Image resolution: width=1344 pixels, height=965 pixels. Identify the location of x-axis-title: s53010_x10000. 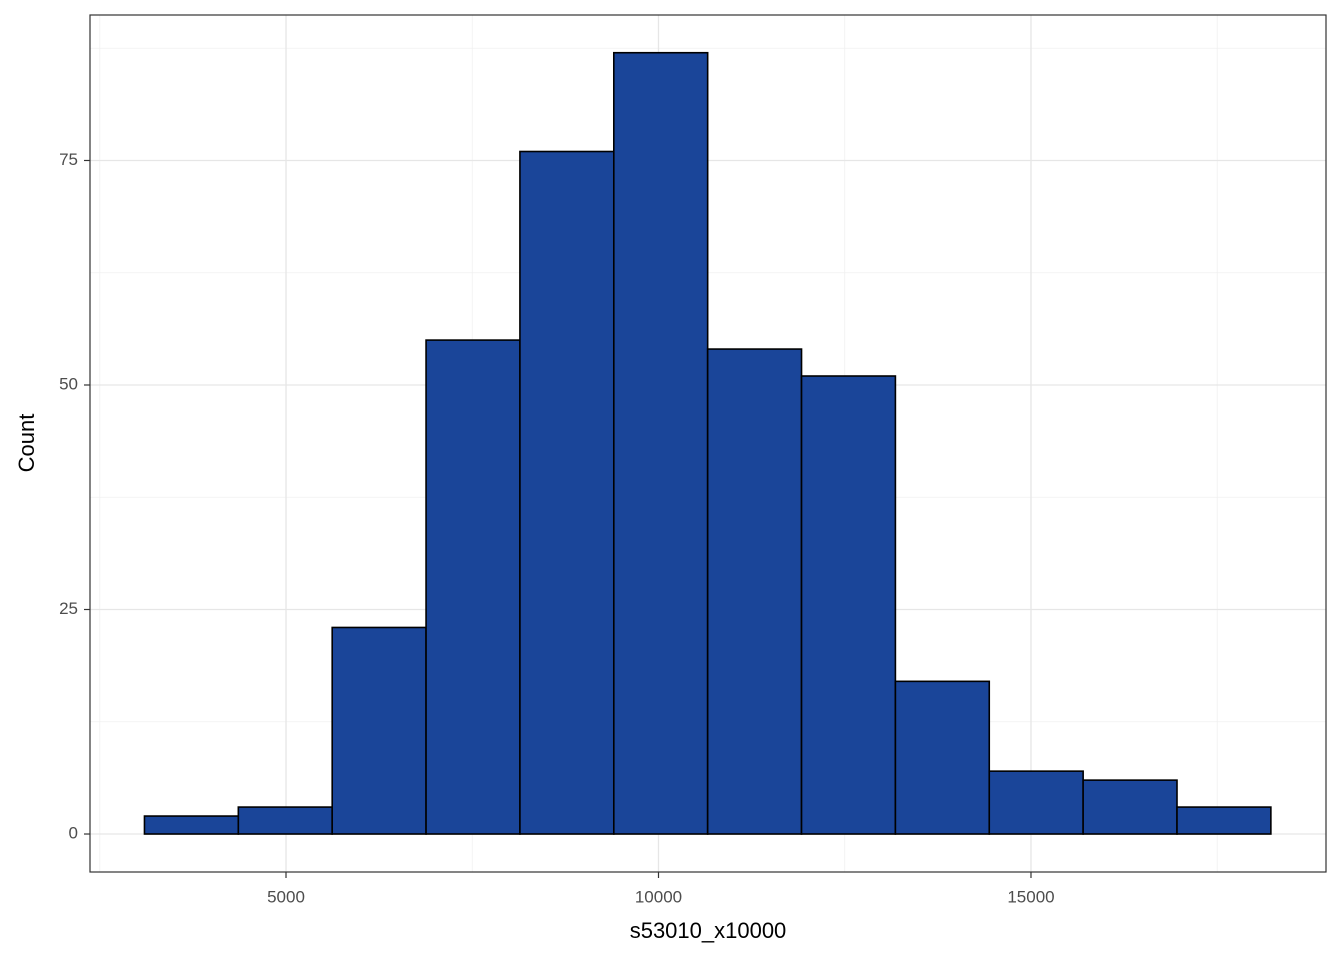
(708, 930).